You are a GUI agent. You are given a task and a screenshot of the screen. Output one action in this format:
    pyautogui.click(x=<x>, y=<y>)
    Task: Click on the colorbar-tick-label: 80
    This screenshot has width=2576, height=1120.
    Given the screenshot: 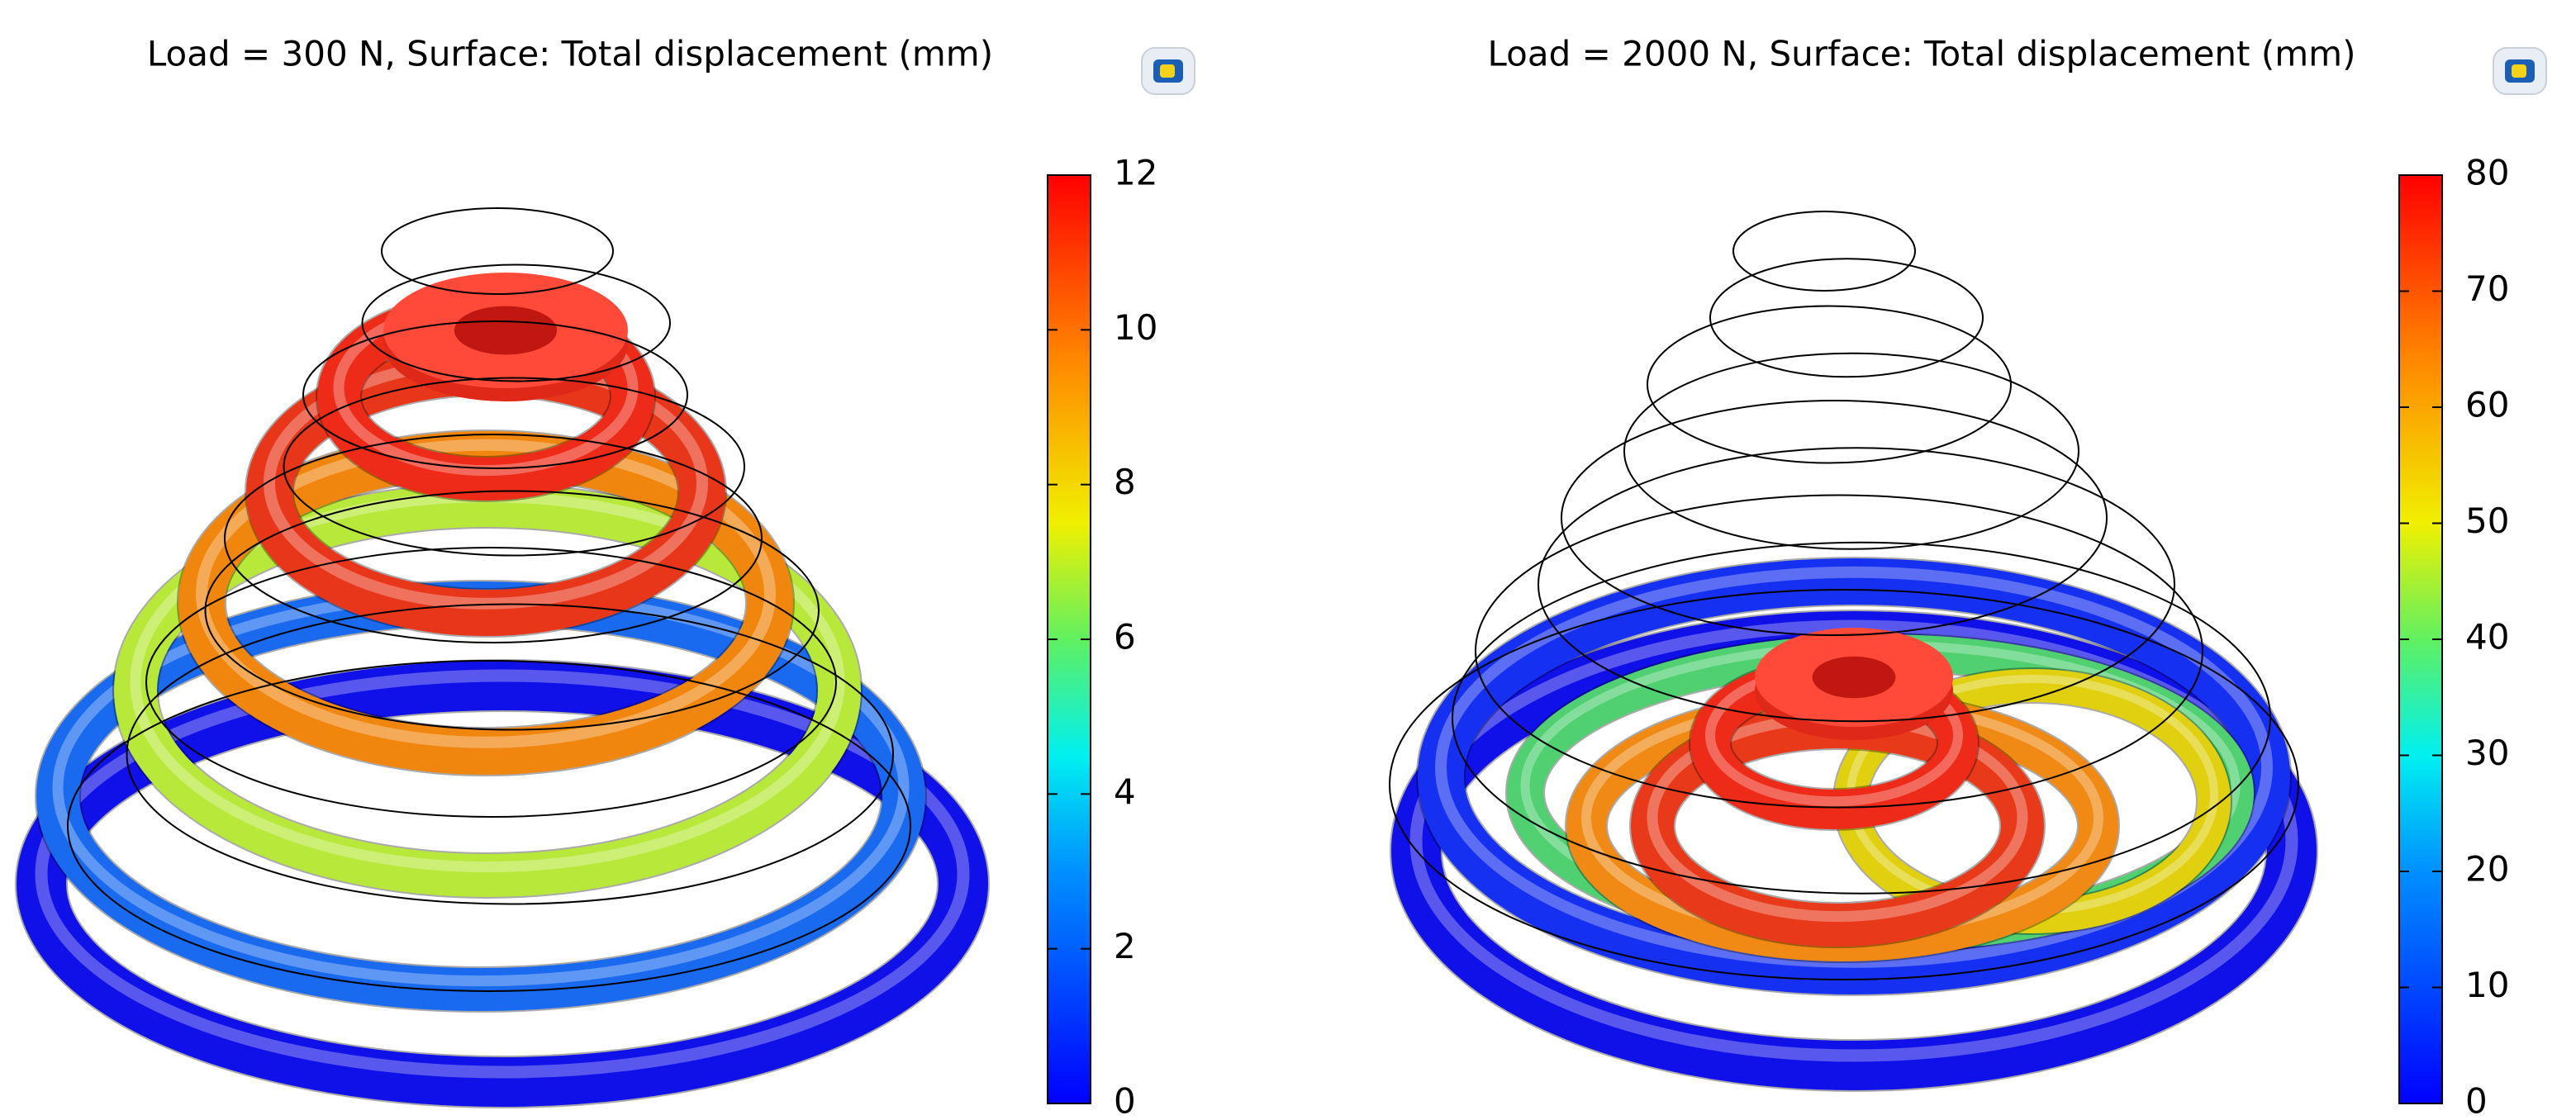 What is the action you would take?
    pyautogui.click(x=2487, y=173)
    